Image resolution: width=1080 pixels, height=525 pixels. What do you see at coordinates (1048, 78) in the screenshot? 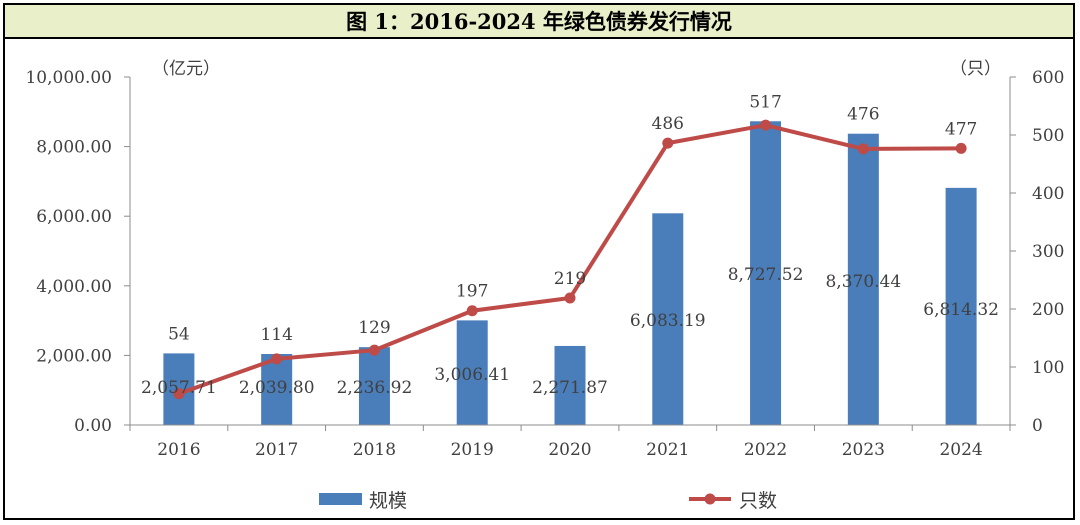
I see `y-right-tick-label: 600` at bounding box center [1048, 78].